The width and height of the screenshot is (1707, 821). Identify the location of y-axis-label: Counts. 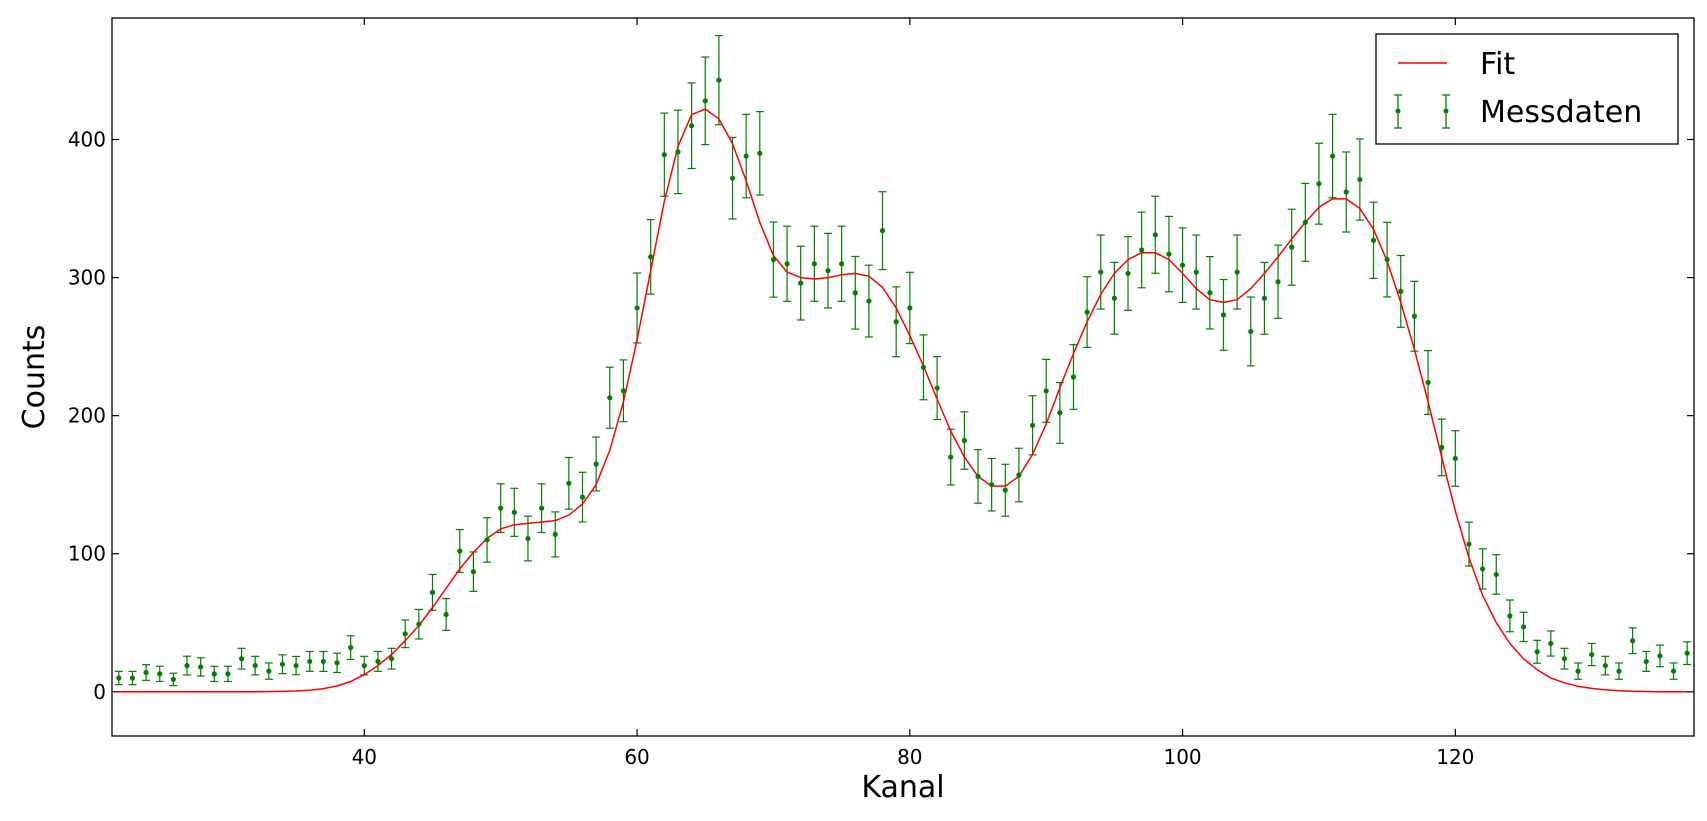
(34, 377).